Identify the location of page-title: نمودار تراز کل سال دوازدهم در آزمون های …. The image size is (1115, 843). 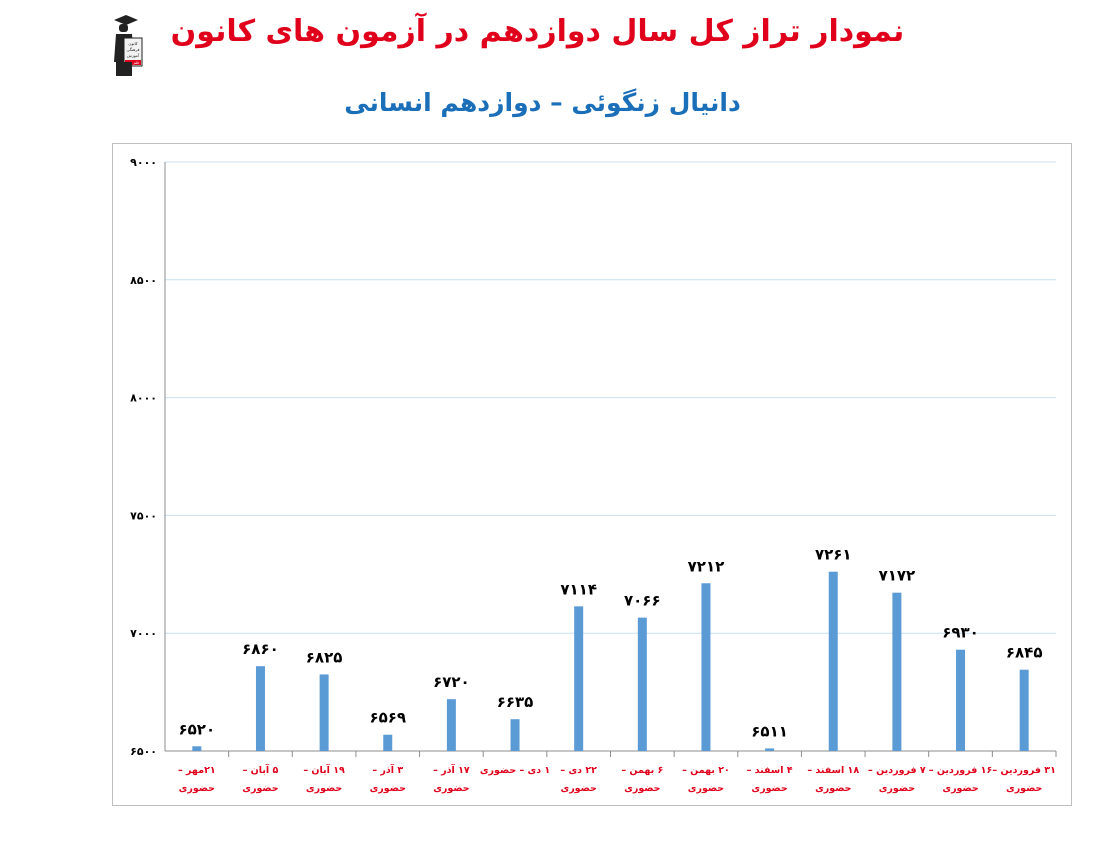
(537, 31).